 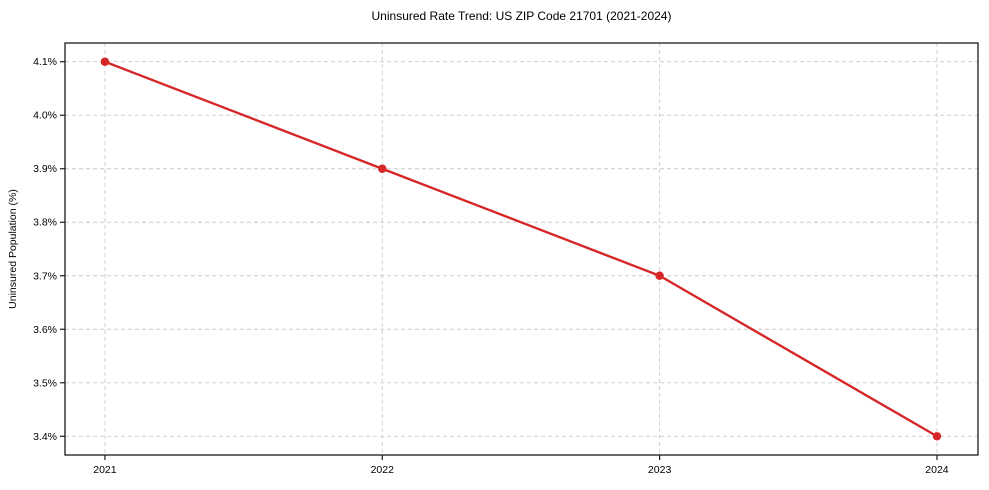 What do you see at coordinates (105, 470) in the screenshot?
I see `x-tick-label: 2021` at bounding box center [105, 470].